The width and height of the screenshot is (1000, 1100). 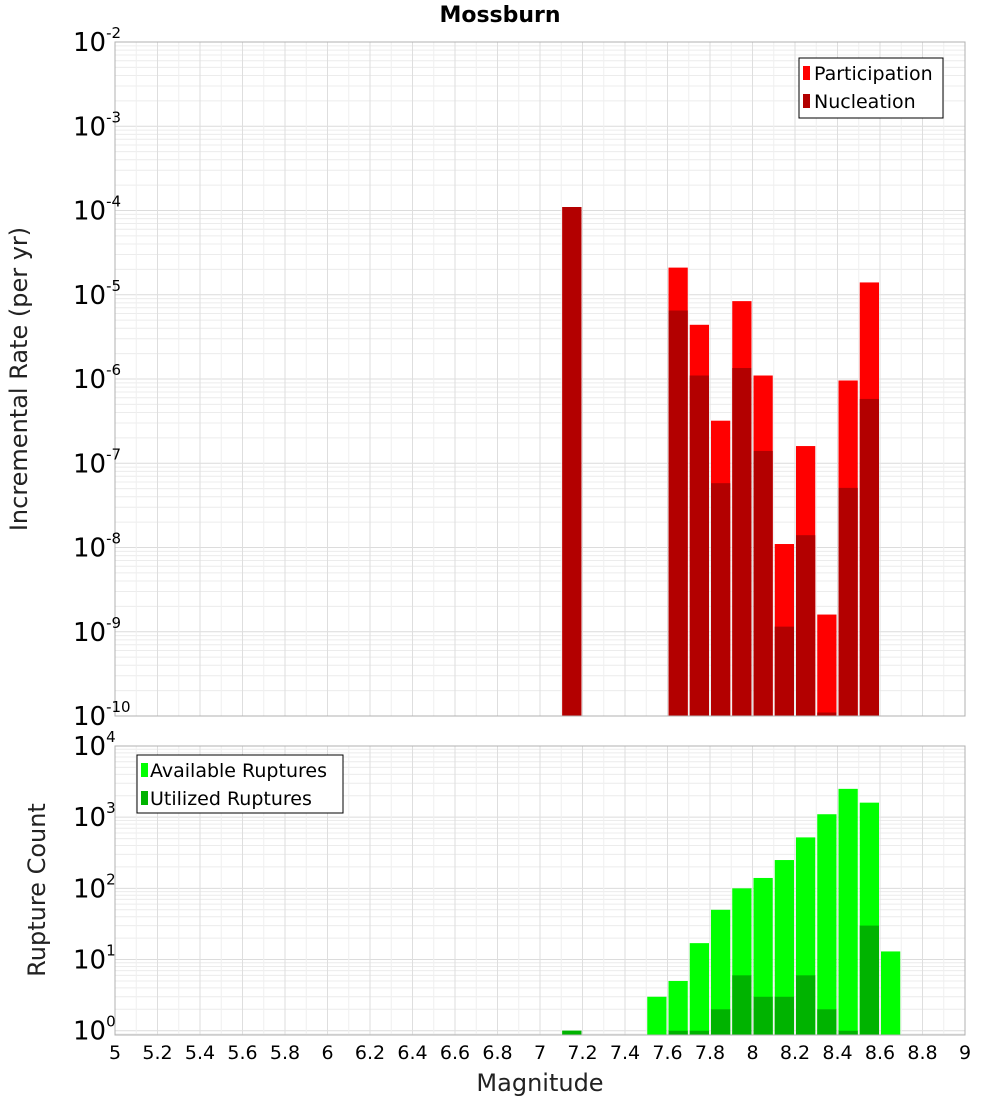 I want to click on y-tick-exponent: 2, so click(x=111, y=879).